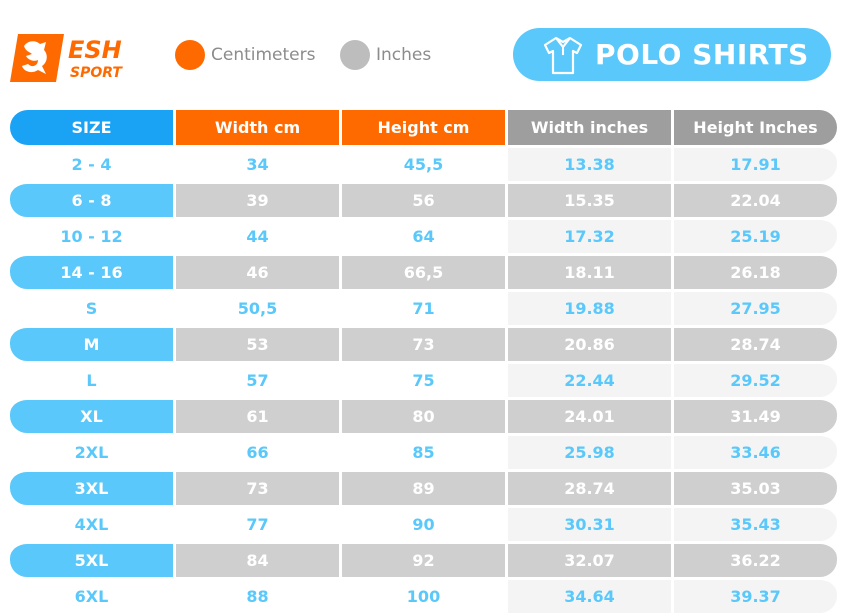 The width and height of the screenshot is (843, 614). What do you see at coordinates (93, 199) in the screenshot?
I see `cell-size: 6 - 8` at bounding box center [93, 199].